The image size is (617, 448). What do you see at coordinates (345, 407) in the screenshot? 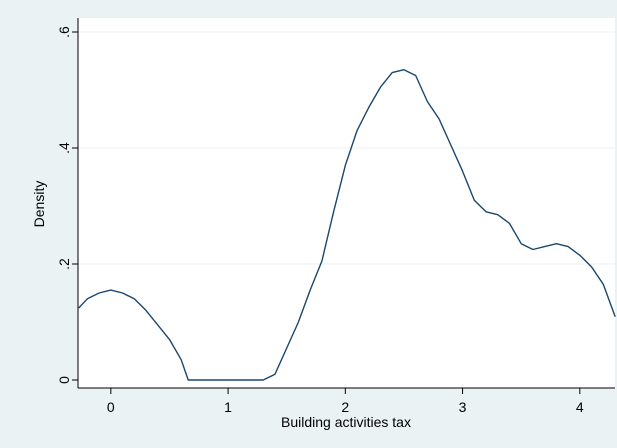
I see `x-tick-label: 2` at bounding box center [345, 407].